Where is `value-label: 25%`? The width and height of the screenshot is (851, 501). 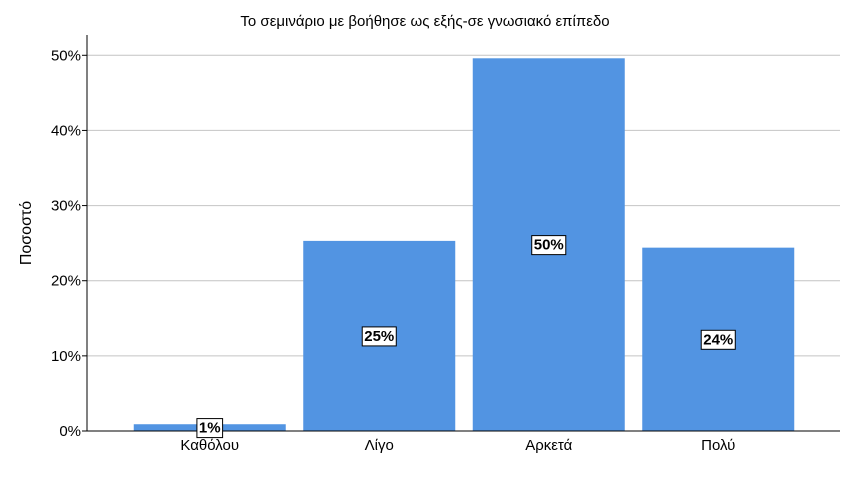
value-label: 25% is located at coordinates (379, 336).